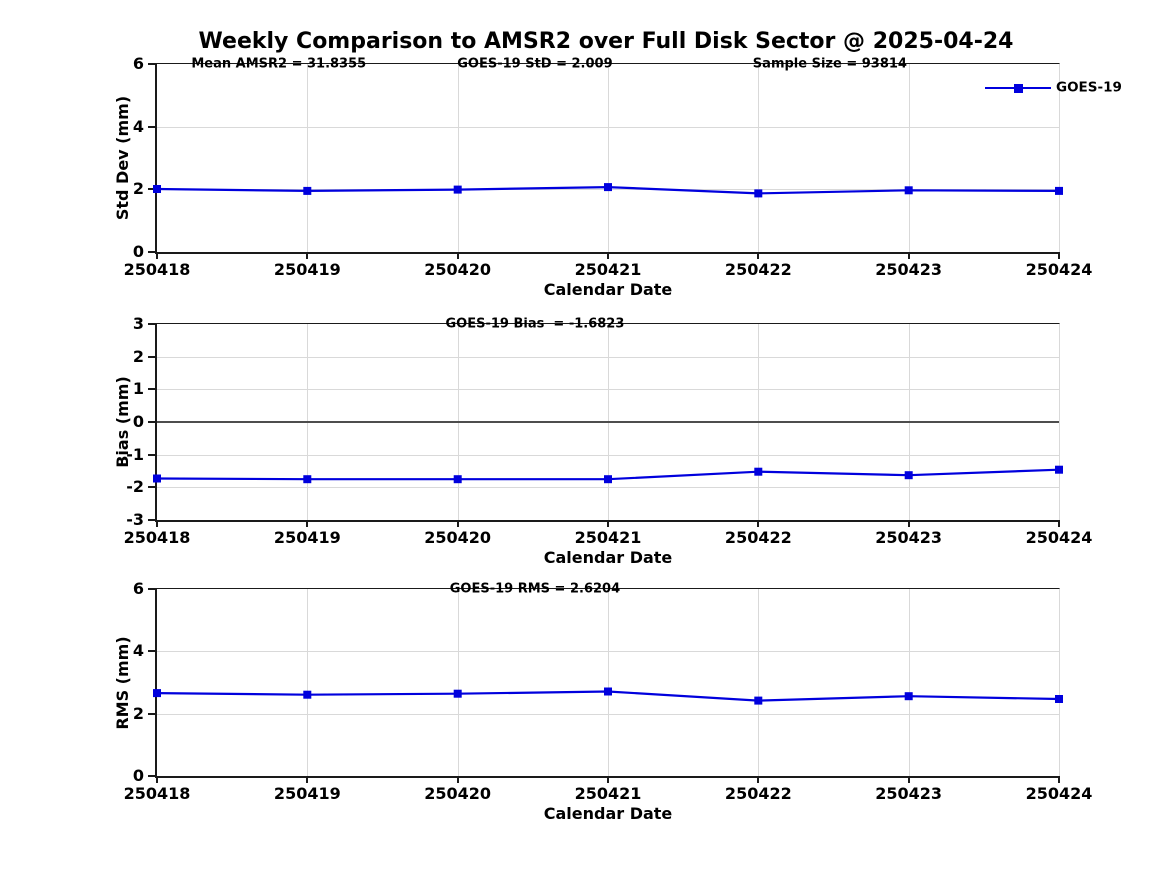 This screenshot has height=875, width=1167. What do you see at coordinates (535, 589) in the screenshot?
I see `annotation: GOES-19 RMS = 2.6204` at bounding box center [535, 589].